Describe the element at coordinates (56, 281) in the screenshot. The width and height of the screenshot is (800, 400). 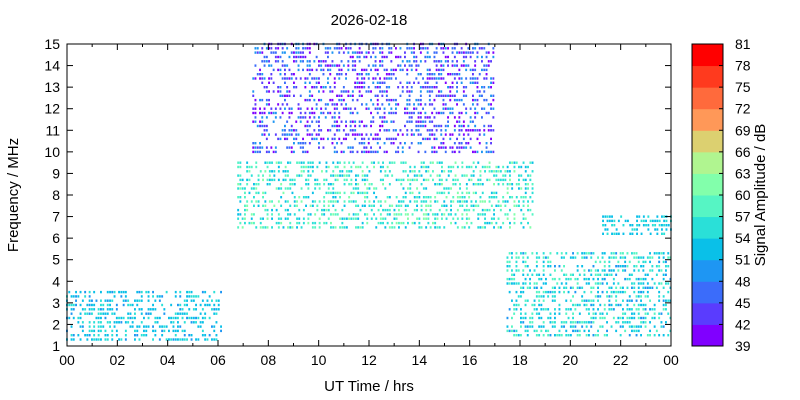
I see `y-tick-label: 4` at that location.